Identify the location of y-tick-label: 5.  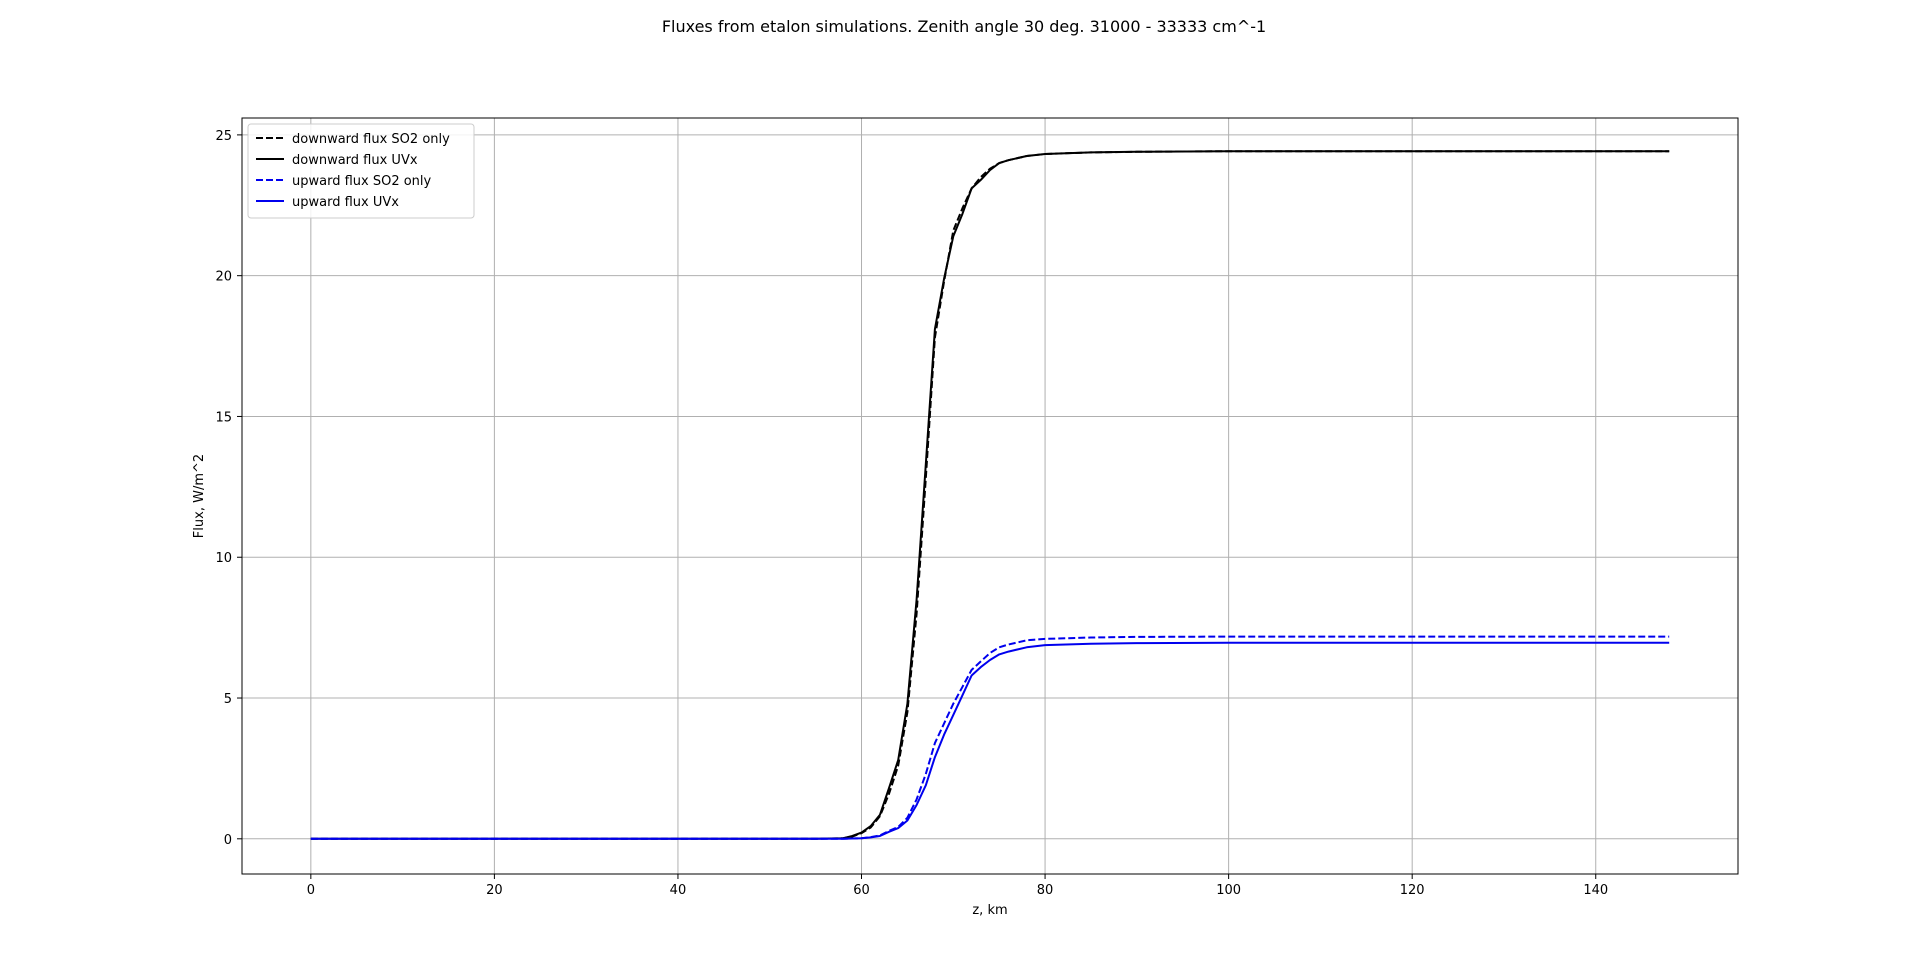
(228, 699).